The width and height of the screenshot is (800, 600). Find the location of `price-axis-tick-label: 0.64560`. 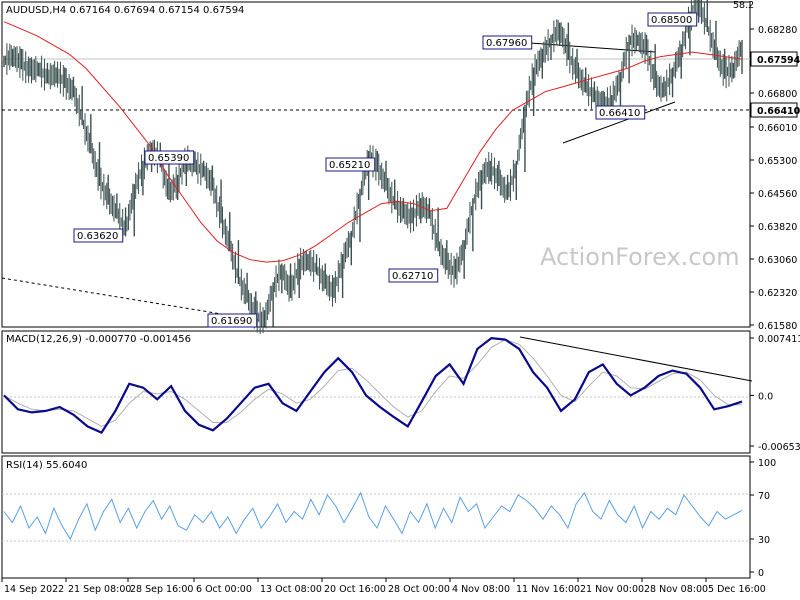

price-axis-tick-label: 0.64560 is located at coordinates (777, 194).